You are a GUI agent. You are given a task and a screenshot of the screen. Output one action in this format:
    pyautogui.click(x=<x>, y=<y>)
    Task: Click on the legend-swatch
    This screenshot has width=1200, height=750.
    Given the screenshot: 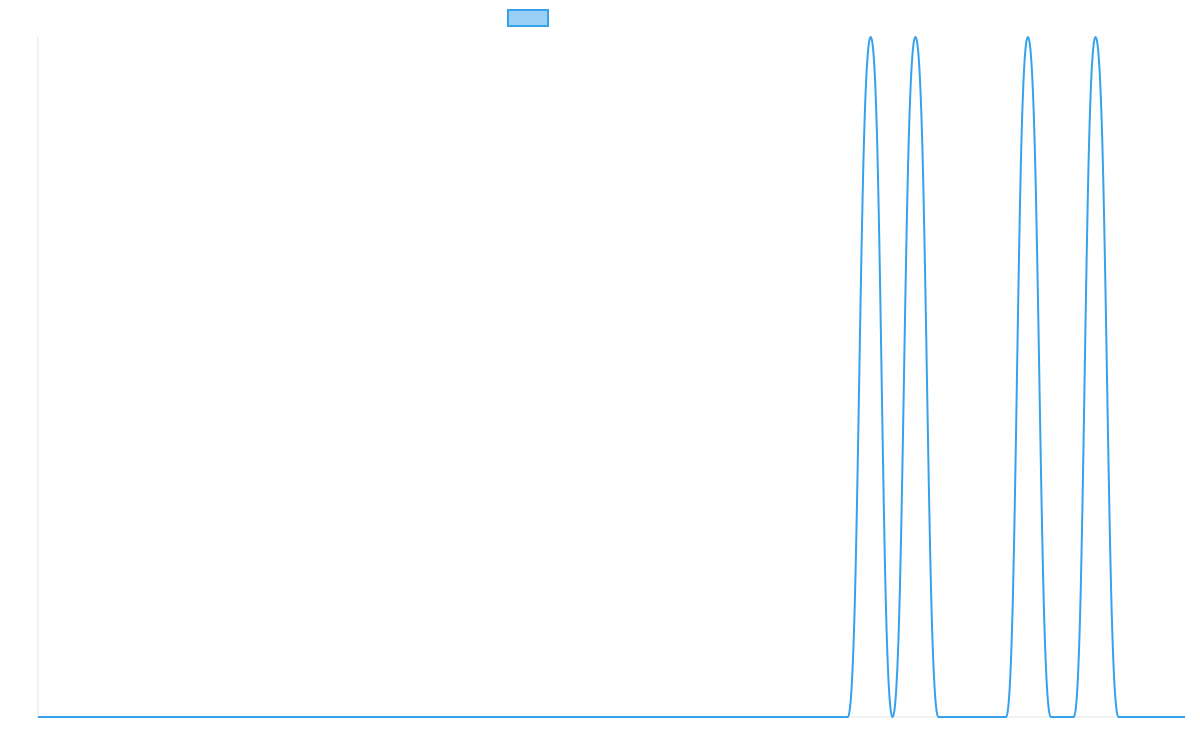 What is the action you would take?
    pyautogui.click(x=528, y=18)
    